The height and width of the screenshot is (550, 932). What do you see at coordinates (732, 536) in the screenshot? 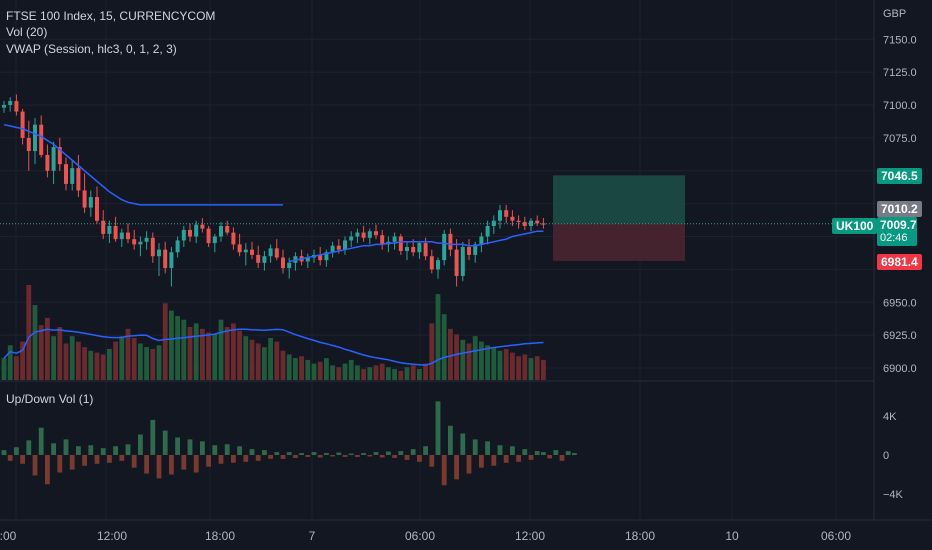
I see `time-axis-label: 10` at bounding box center [732, 536].